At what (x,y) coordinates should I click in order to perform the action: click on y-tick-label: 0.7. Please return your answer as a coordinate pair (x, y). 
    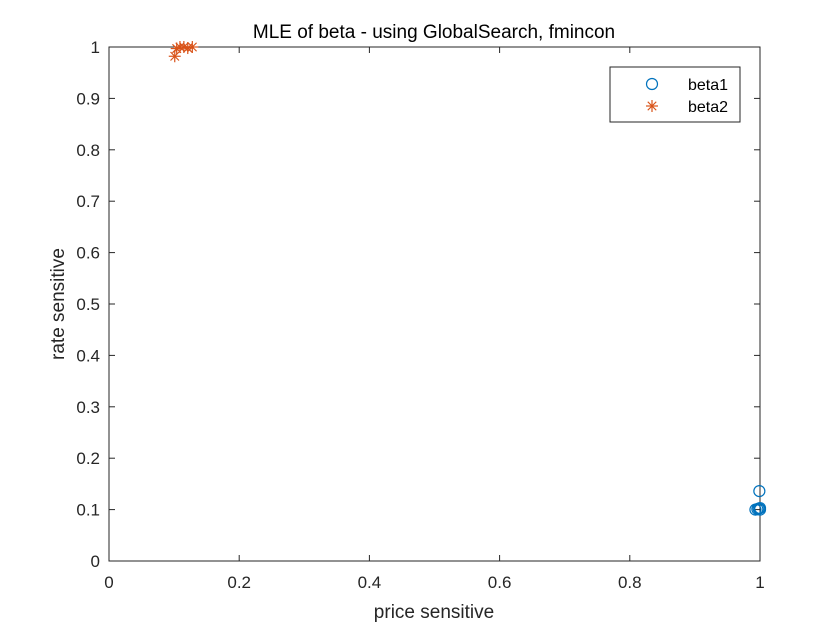
    Looking at the image, I should click on (88, 201).